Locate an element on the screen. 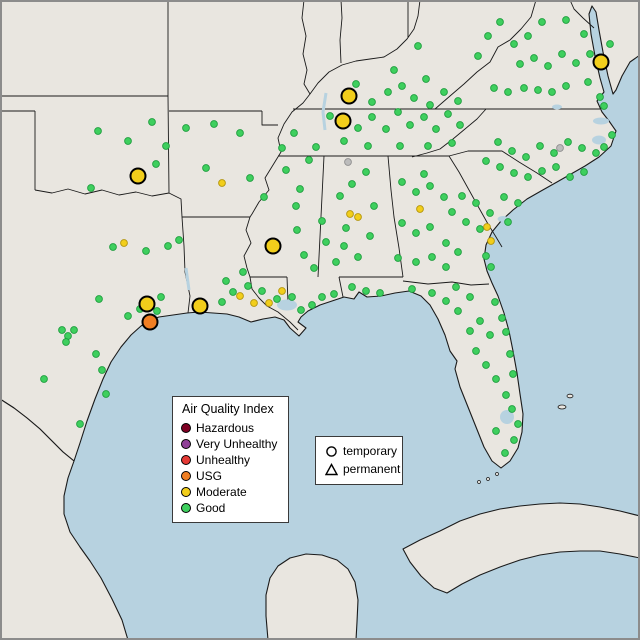 Image resolution: width=640 pixels, height=640 pixels. kentucky-lake is located at coordinates (324, 111).